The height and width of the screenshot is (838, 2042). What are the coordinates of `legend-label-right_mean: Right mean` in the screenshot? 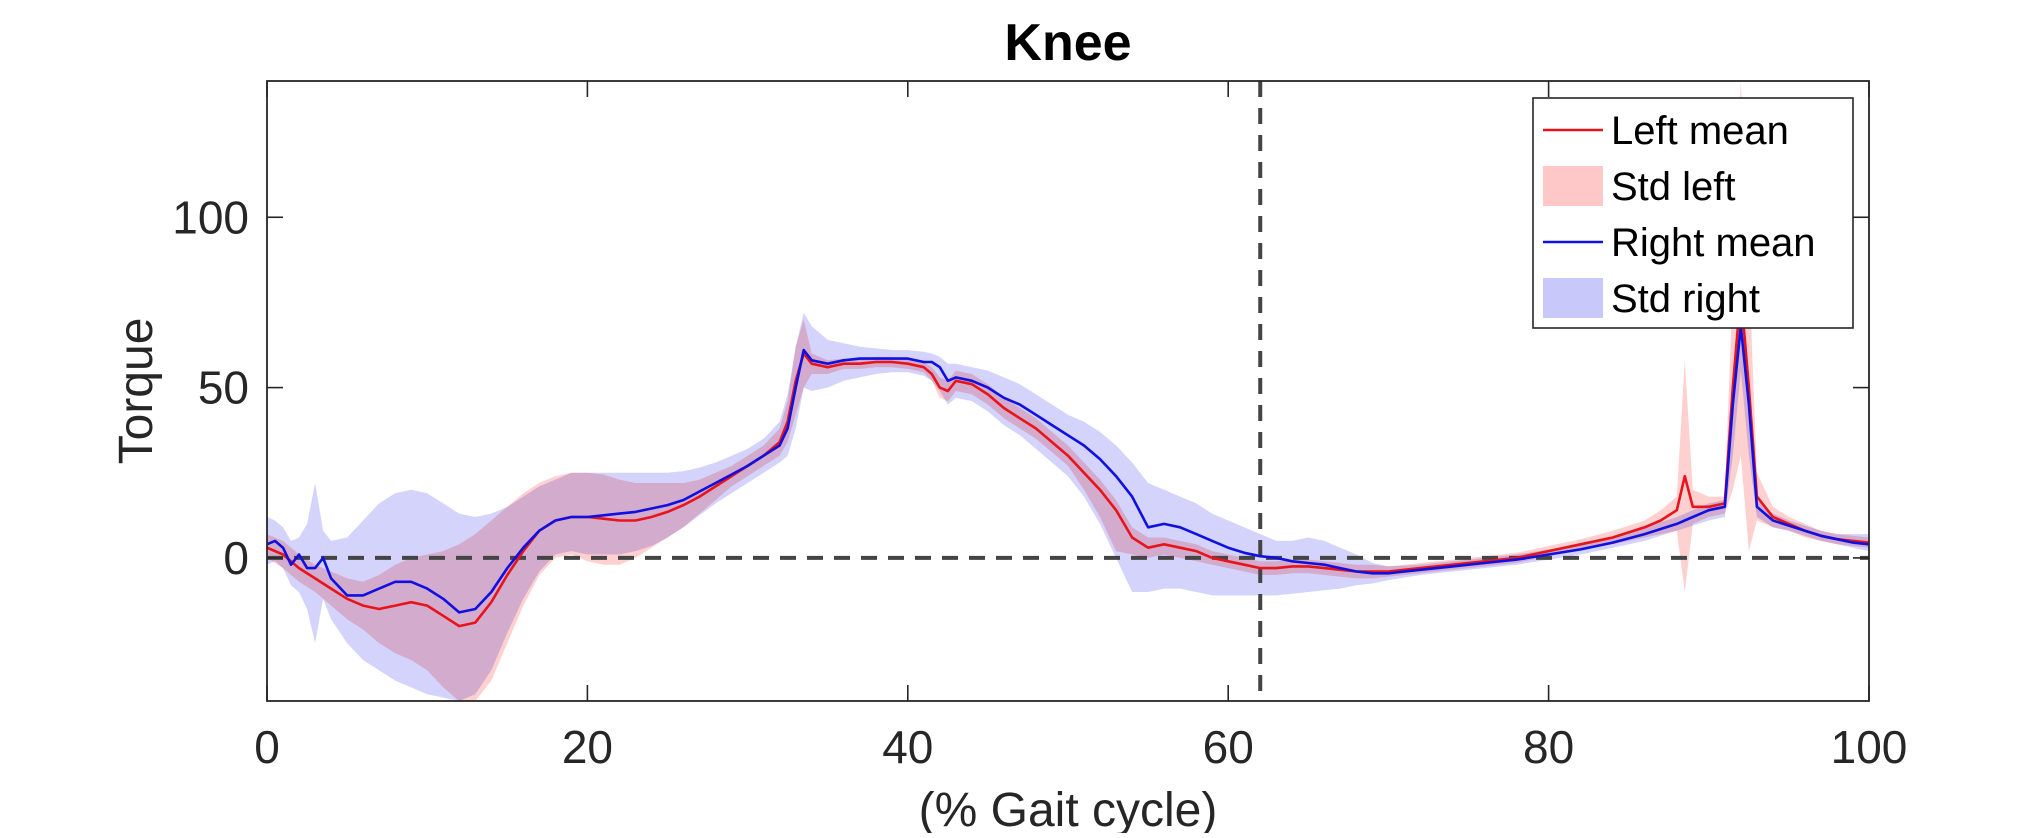 It's located at (1713, 243).